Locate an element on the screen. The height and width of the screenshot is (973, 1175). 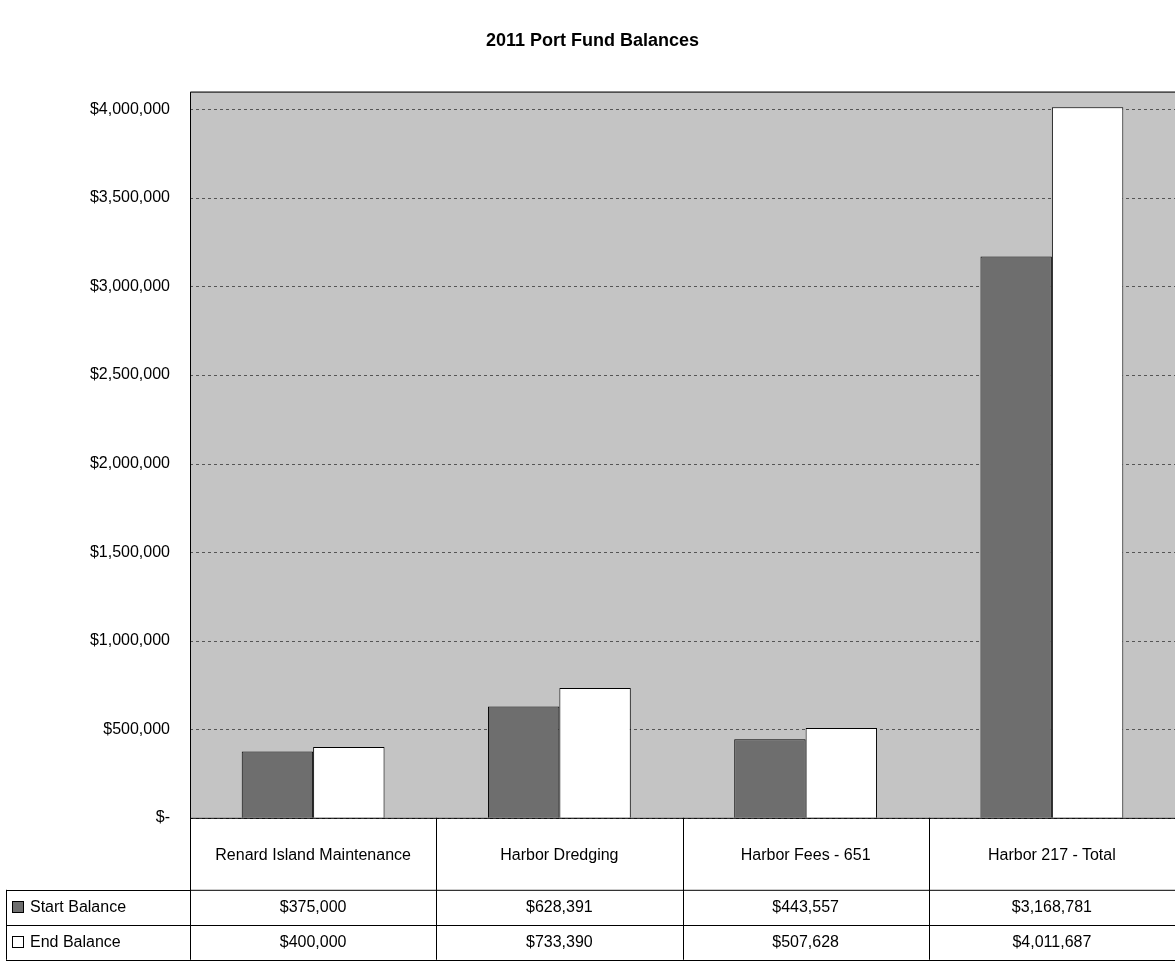
y-tick-label: $3,500,000 is located at coordinates (130, 197).